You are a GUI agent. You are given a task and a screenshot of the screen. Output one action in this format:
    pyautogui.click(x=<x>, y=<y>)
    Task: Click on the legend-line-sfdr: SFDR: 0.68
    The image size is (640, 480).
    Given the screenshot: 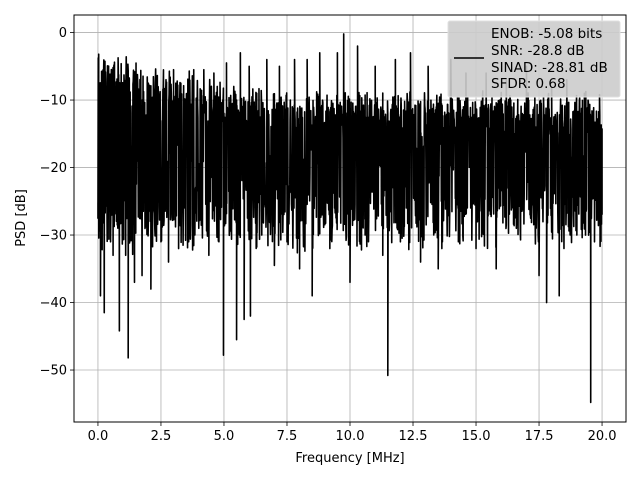 What is the action you would take?
    pyautogui.click(x=528, y=84)
    